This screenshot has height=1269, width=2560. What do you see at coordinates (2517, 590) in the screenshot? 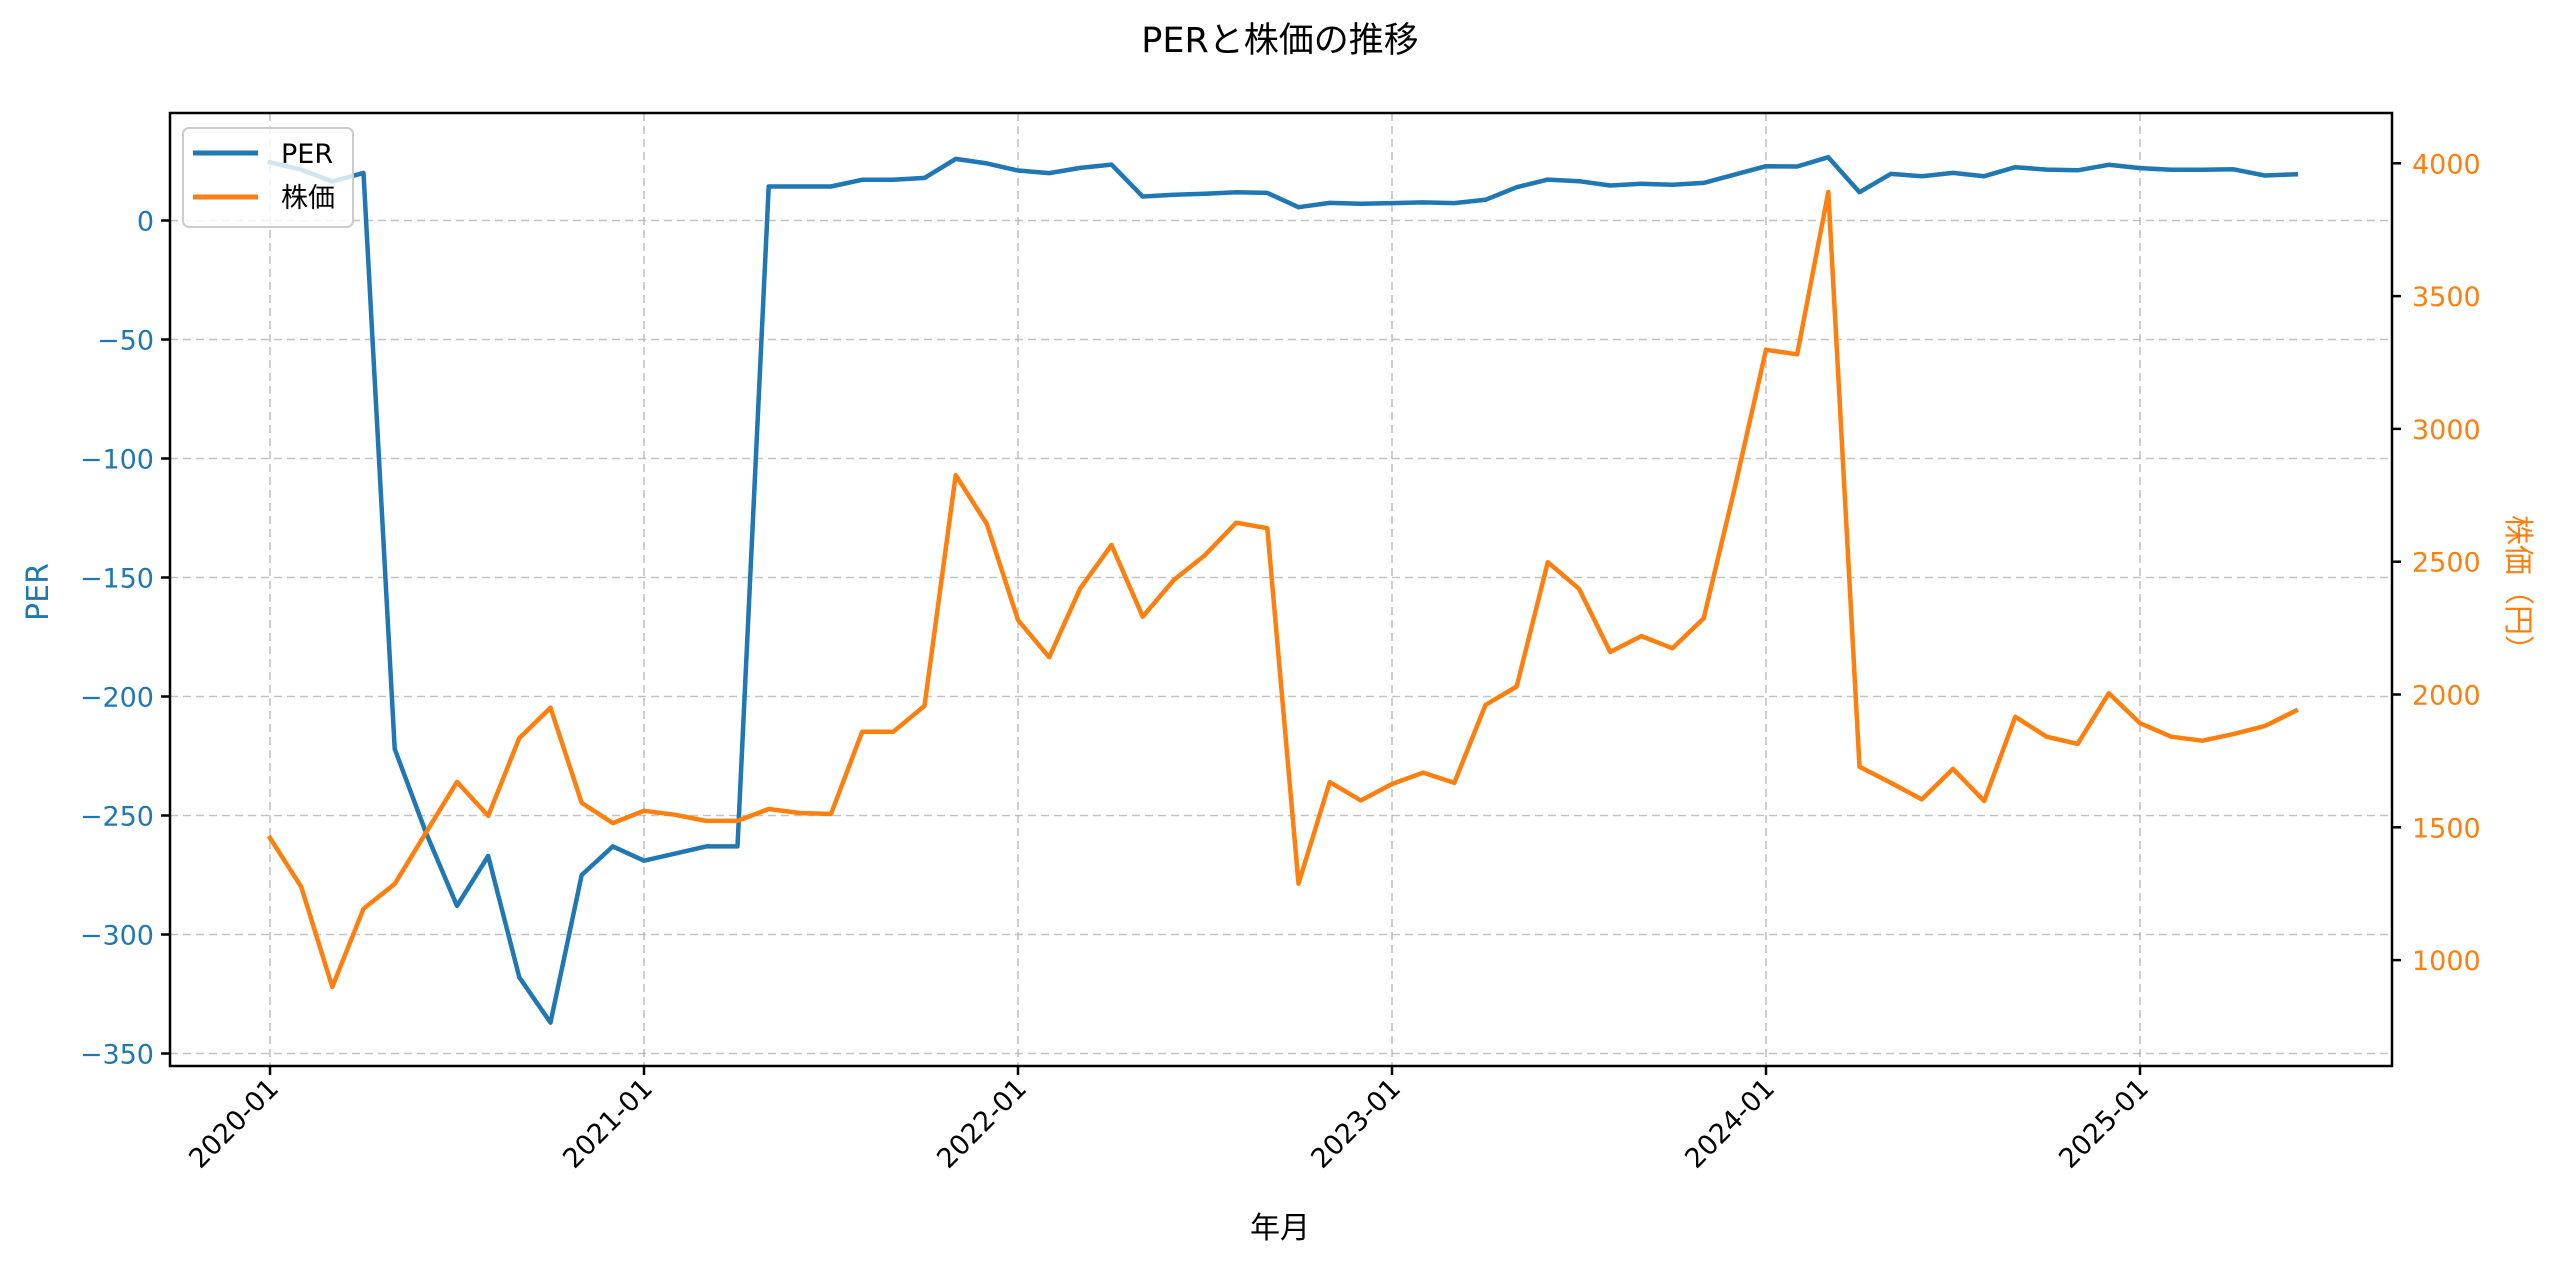
I see `right-axis-label: 株価（円）` at bounding box center [2517, 590].